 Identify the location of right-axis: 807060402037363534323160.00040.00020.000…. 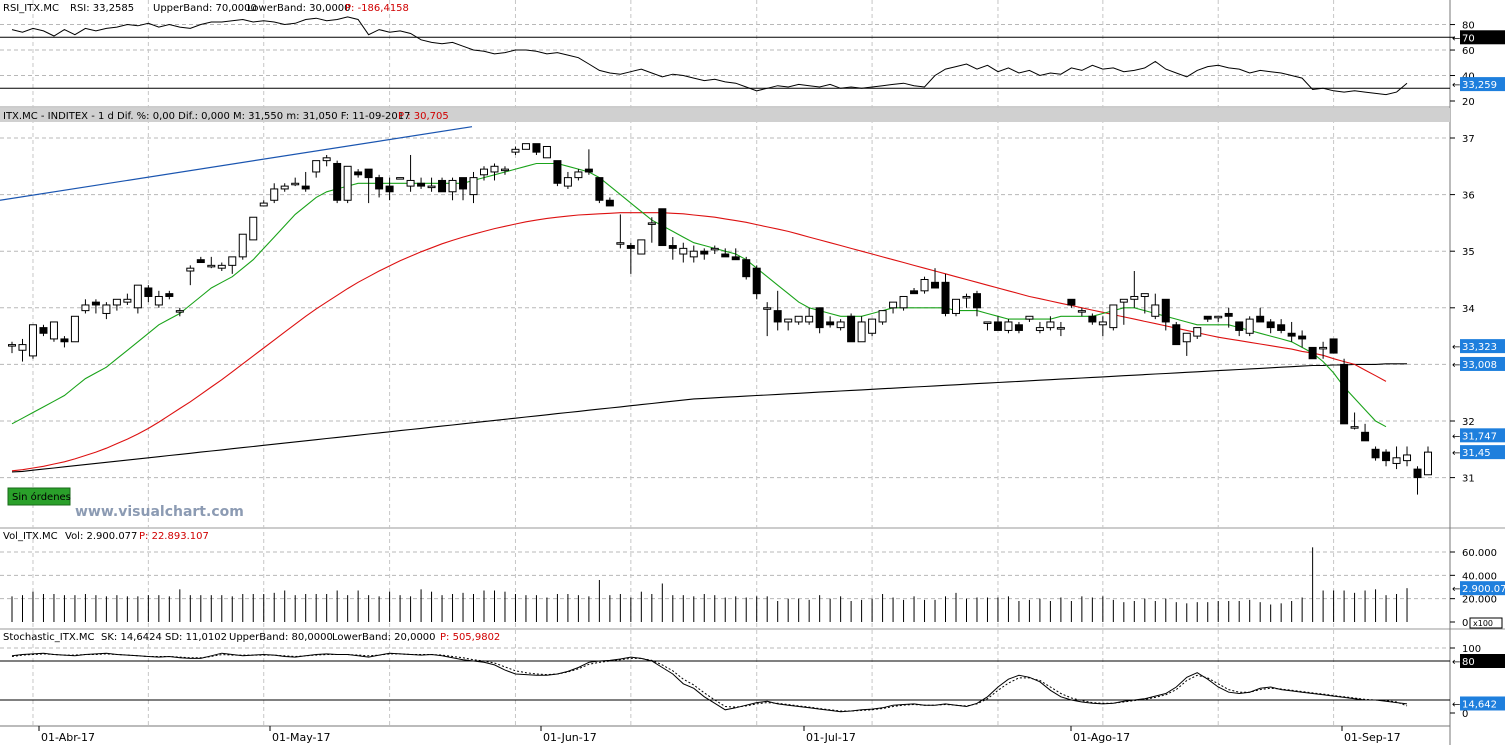
(1477, 370).